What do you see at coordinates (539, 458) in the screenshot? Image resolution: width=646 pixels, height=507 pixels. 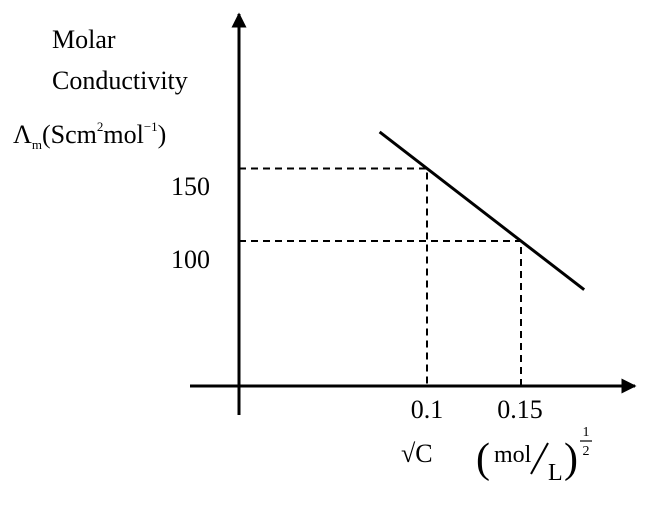 I see `x-unit-slash` at bounding box center [539, 458].